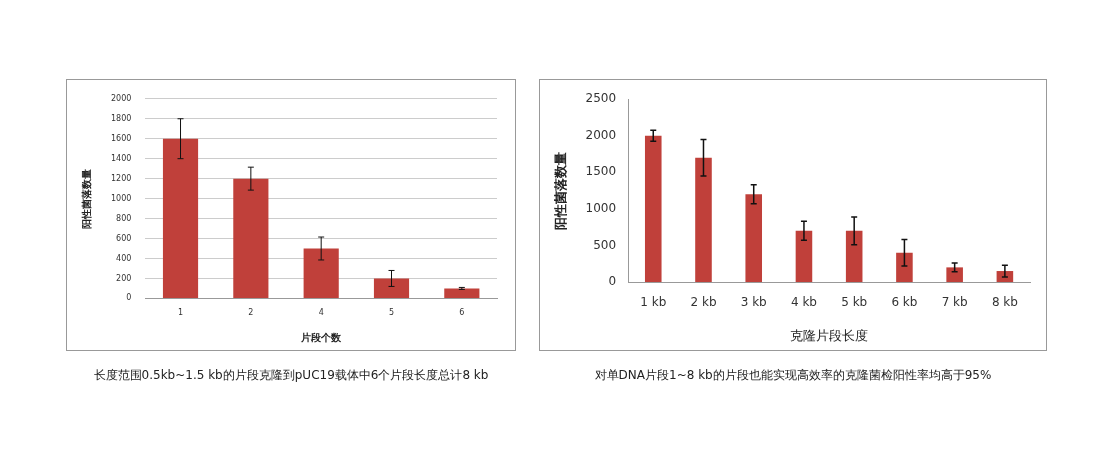 The width and height of the screenshot is (1107, 451). Describe the element at coordinates (321, 313) in the screenshot. I see `x-tick-label: 4` at that location.